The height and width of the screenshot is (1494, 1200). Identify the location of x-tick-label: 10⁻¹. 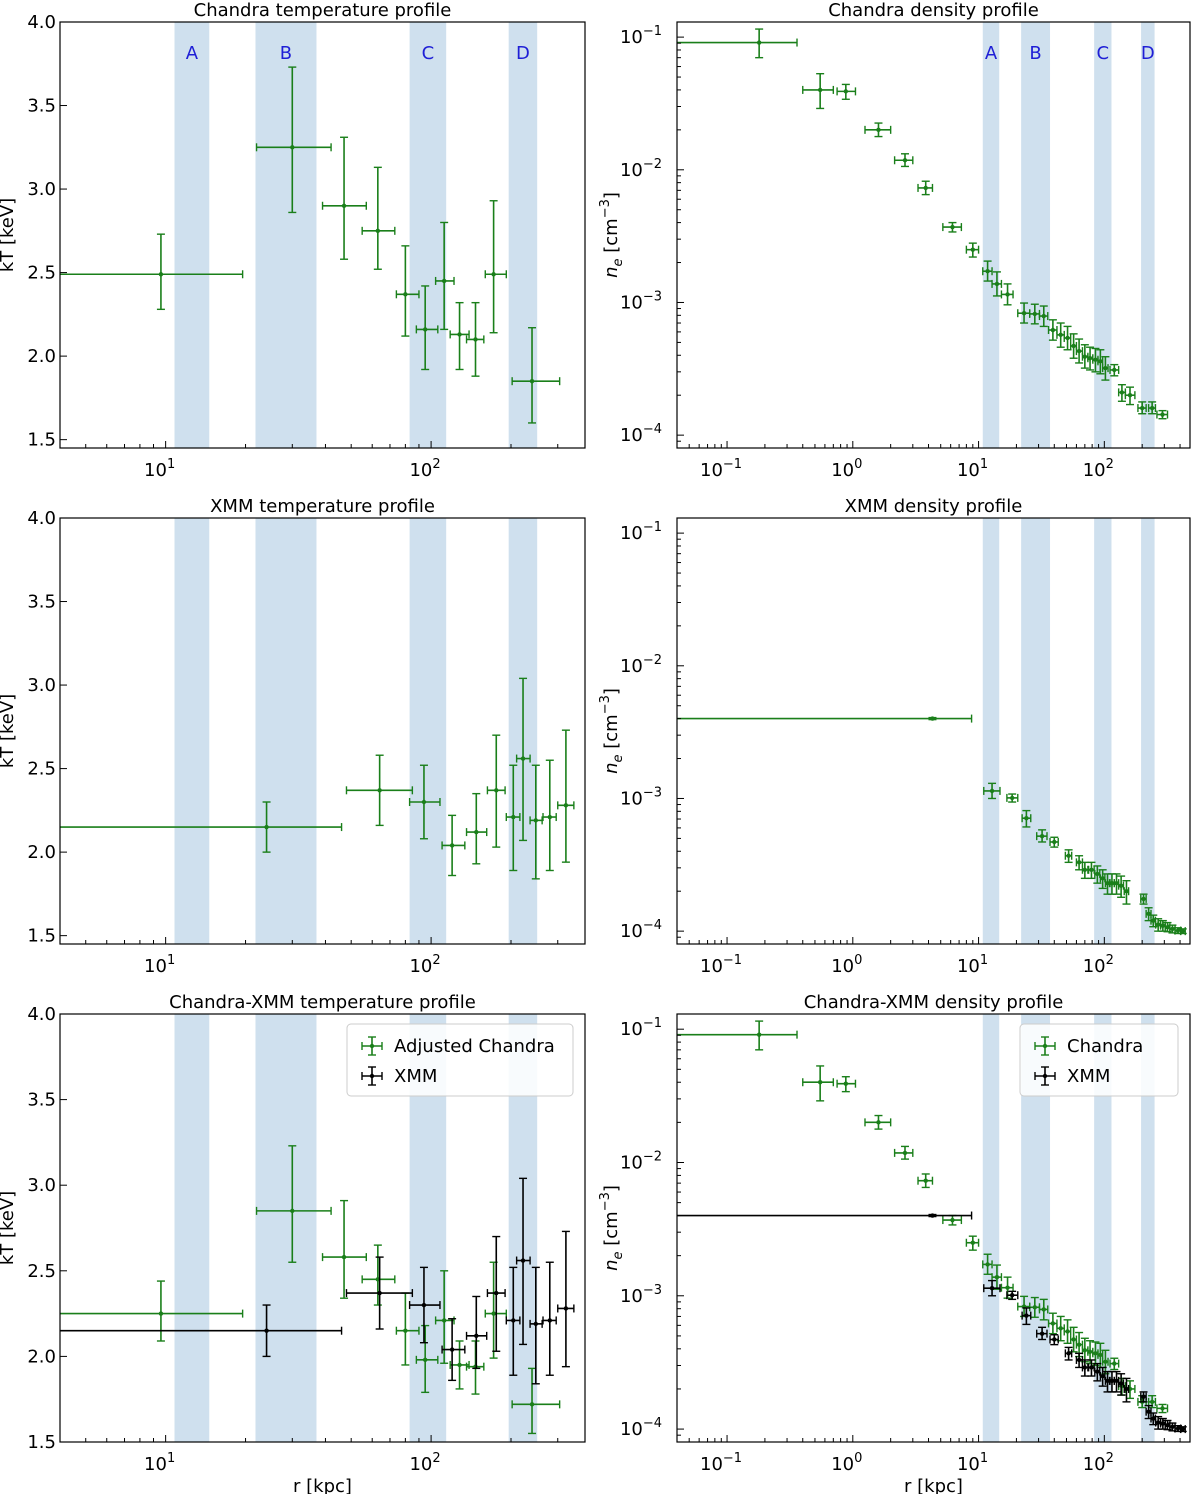
(721, 1463).